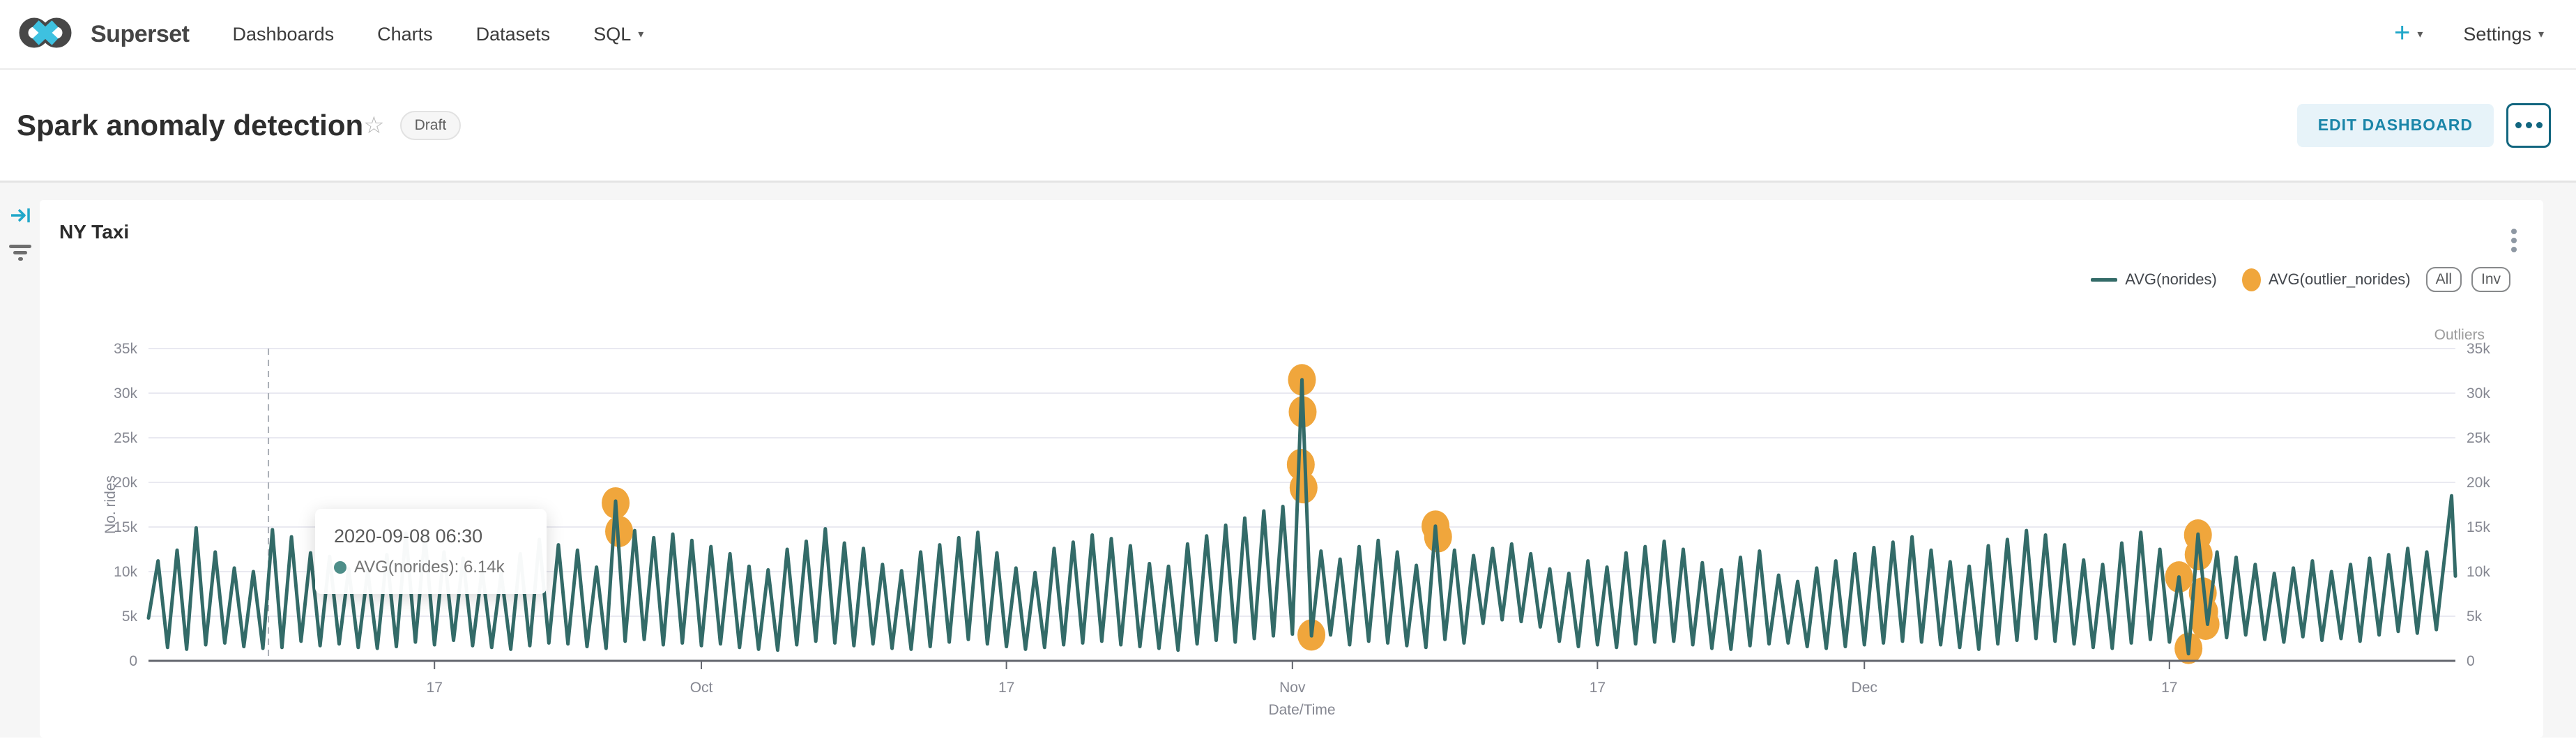 The height and width of the screenshot is (741, 2576). Describe the element at coordinates (408, 537) in the screenshot. I see `tooltip-datetime: 2020-09-08 06:30` at that location.